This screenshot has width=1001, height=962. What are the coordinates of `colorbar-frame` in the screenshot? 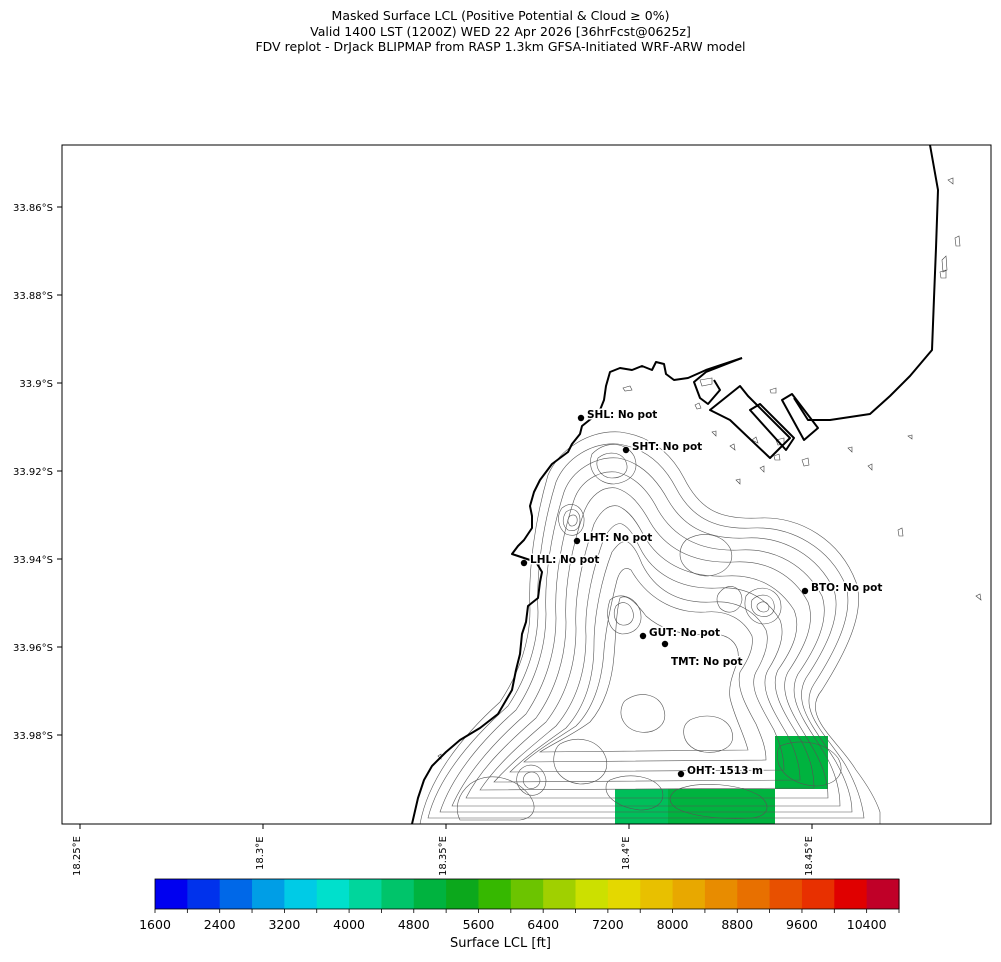 It's located at (527, 894).